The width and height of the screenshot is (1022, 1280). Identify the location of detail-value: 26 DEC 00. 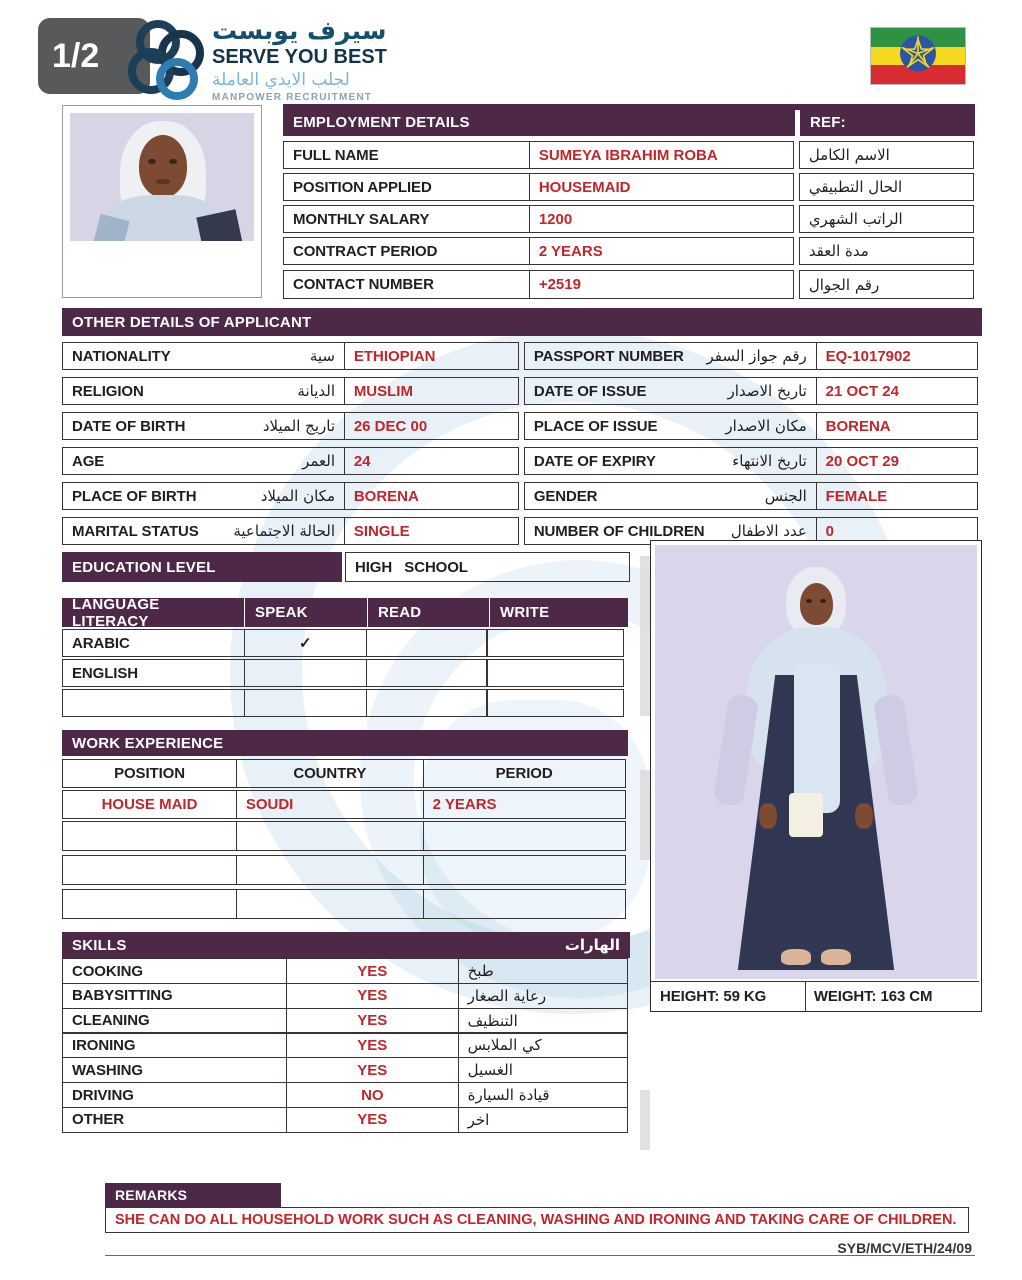
(431, 426).